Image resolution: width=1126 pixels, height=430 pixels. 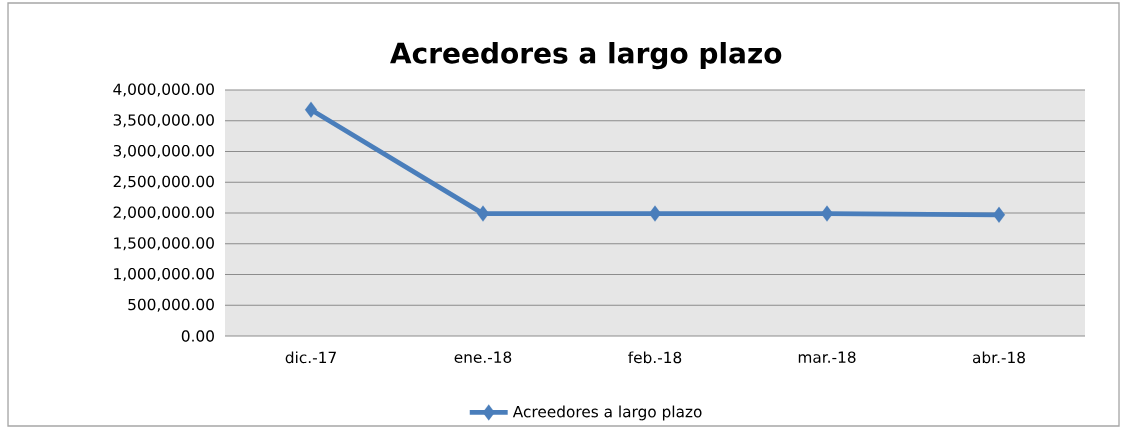 What do you see at coordinates (655, 357) in the screenshot?
I see `x-tick-label: feb.-18` at bounding box center [655, 357].